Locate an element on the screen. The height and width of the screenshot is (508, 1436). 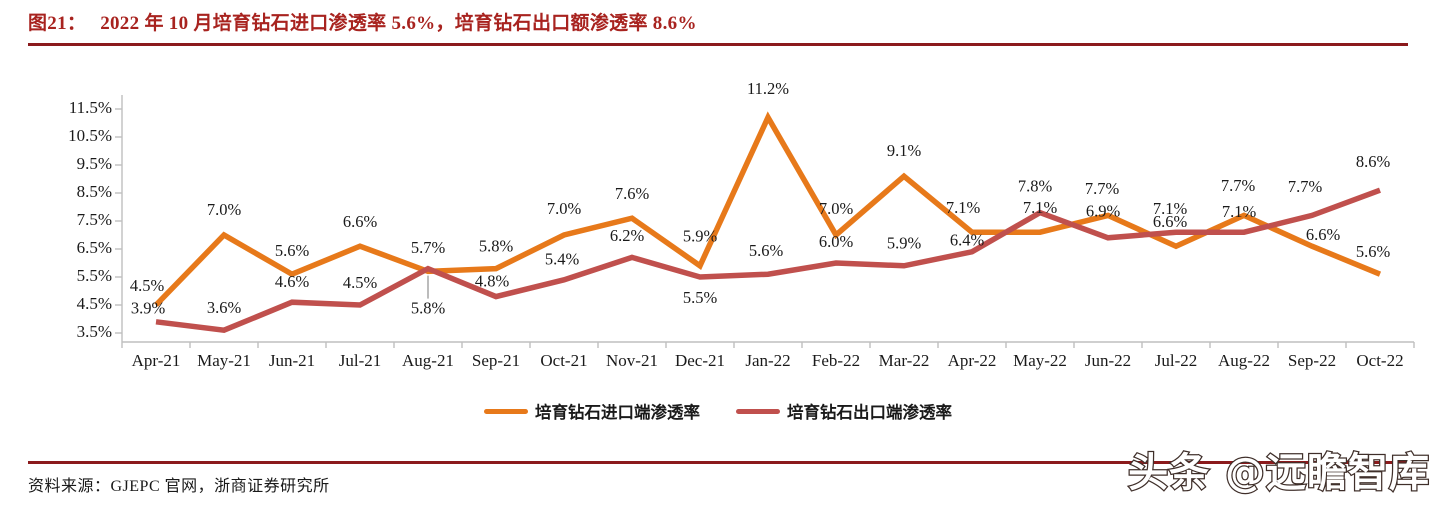
x-tick-label: Feb-22 is located at coordinates (836, 360).